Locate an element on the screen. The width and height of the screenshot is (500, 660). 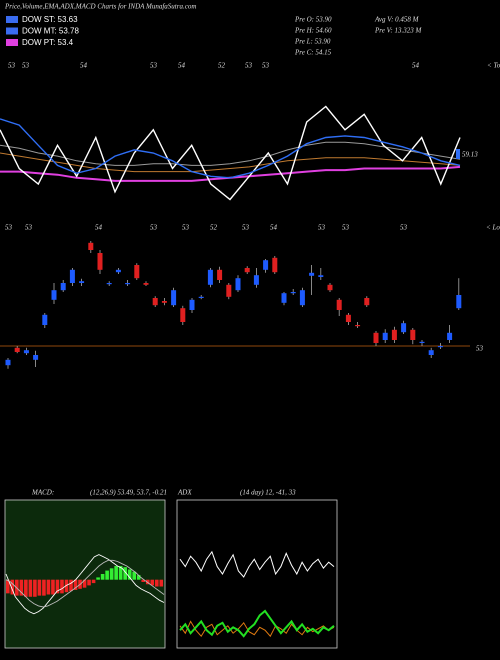
macd-panel is located at coordinates (85, 574).